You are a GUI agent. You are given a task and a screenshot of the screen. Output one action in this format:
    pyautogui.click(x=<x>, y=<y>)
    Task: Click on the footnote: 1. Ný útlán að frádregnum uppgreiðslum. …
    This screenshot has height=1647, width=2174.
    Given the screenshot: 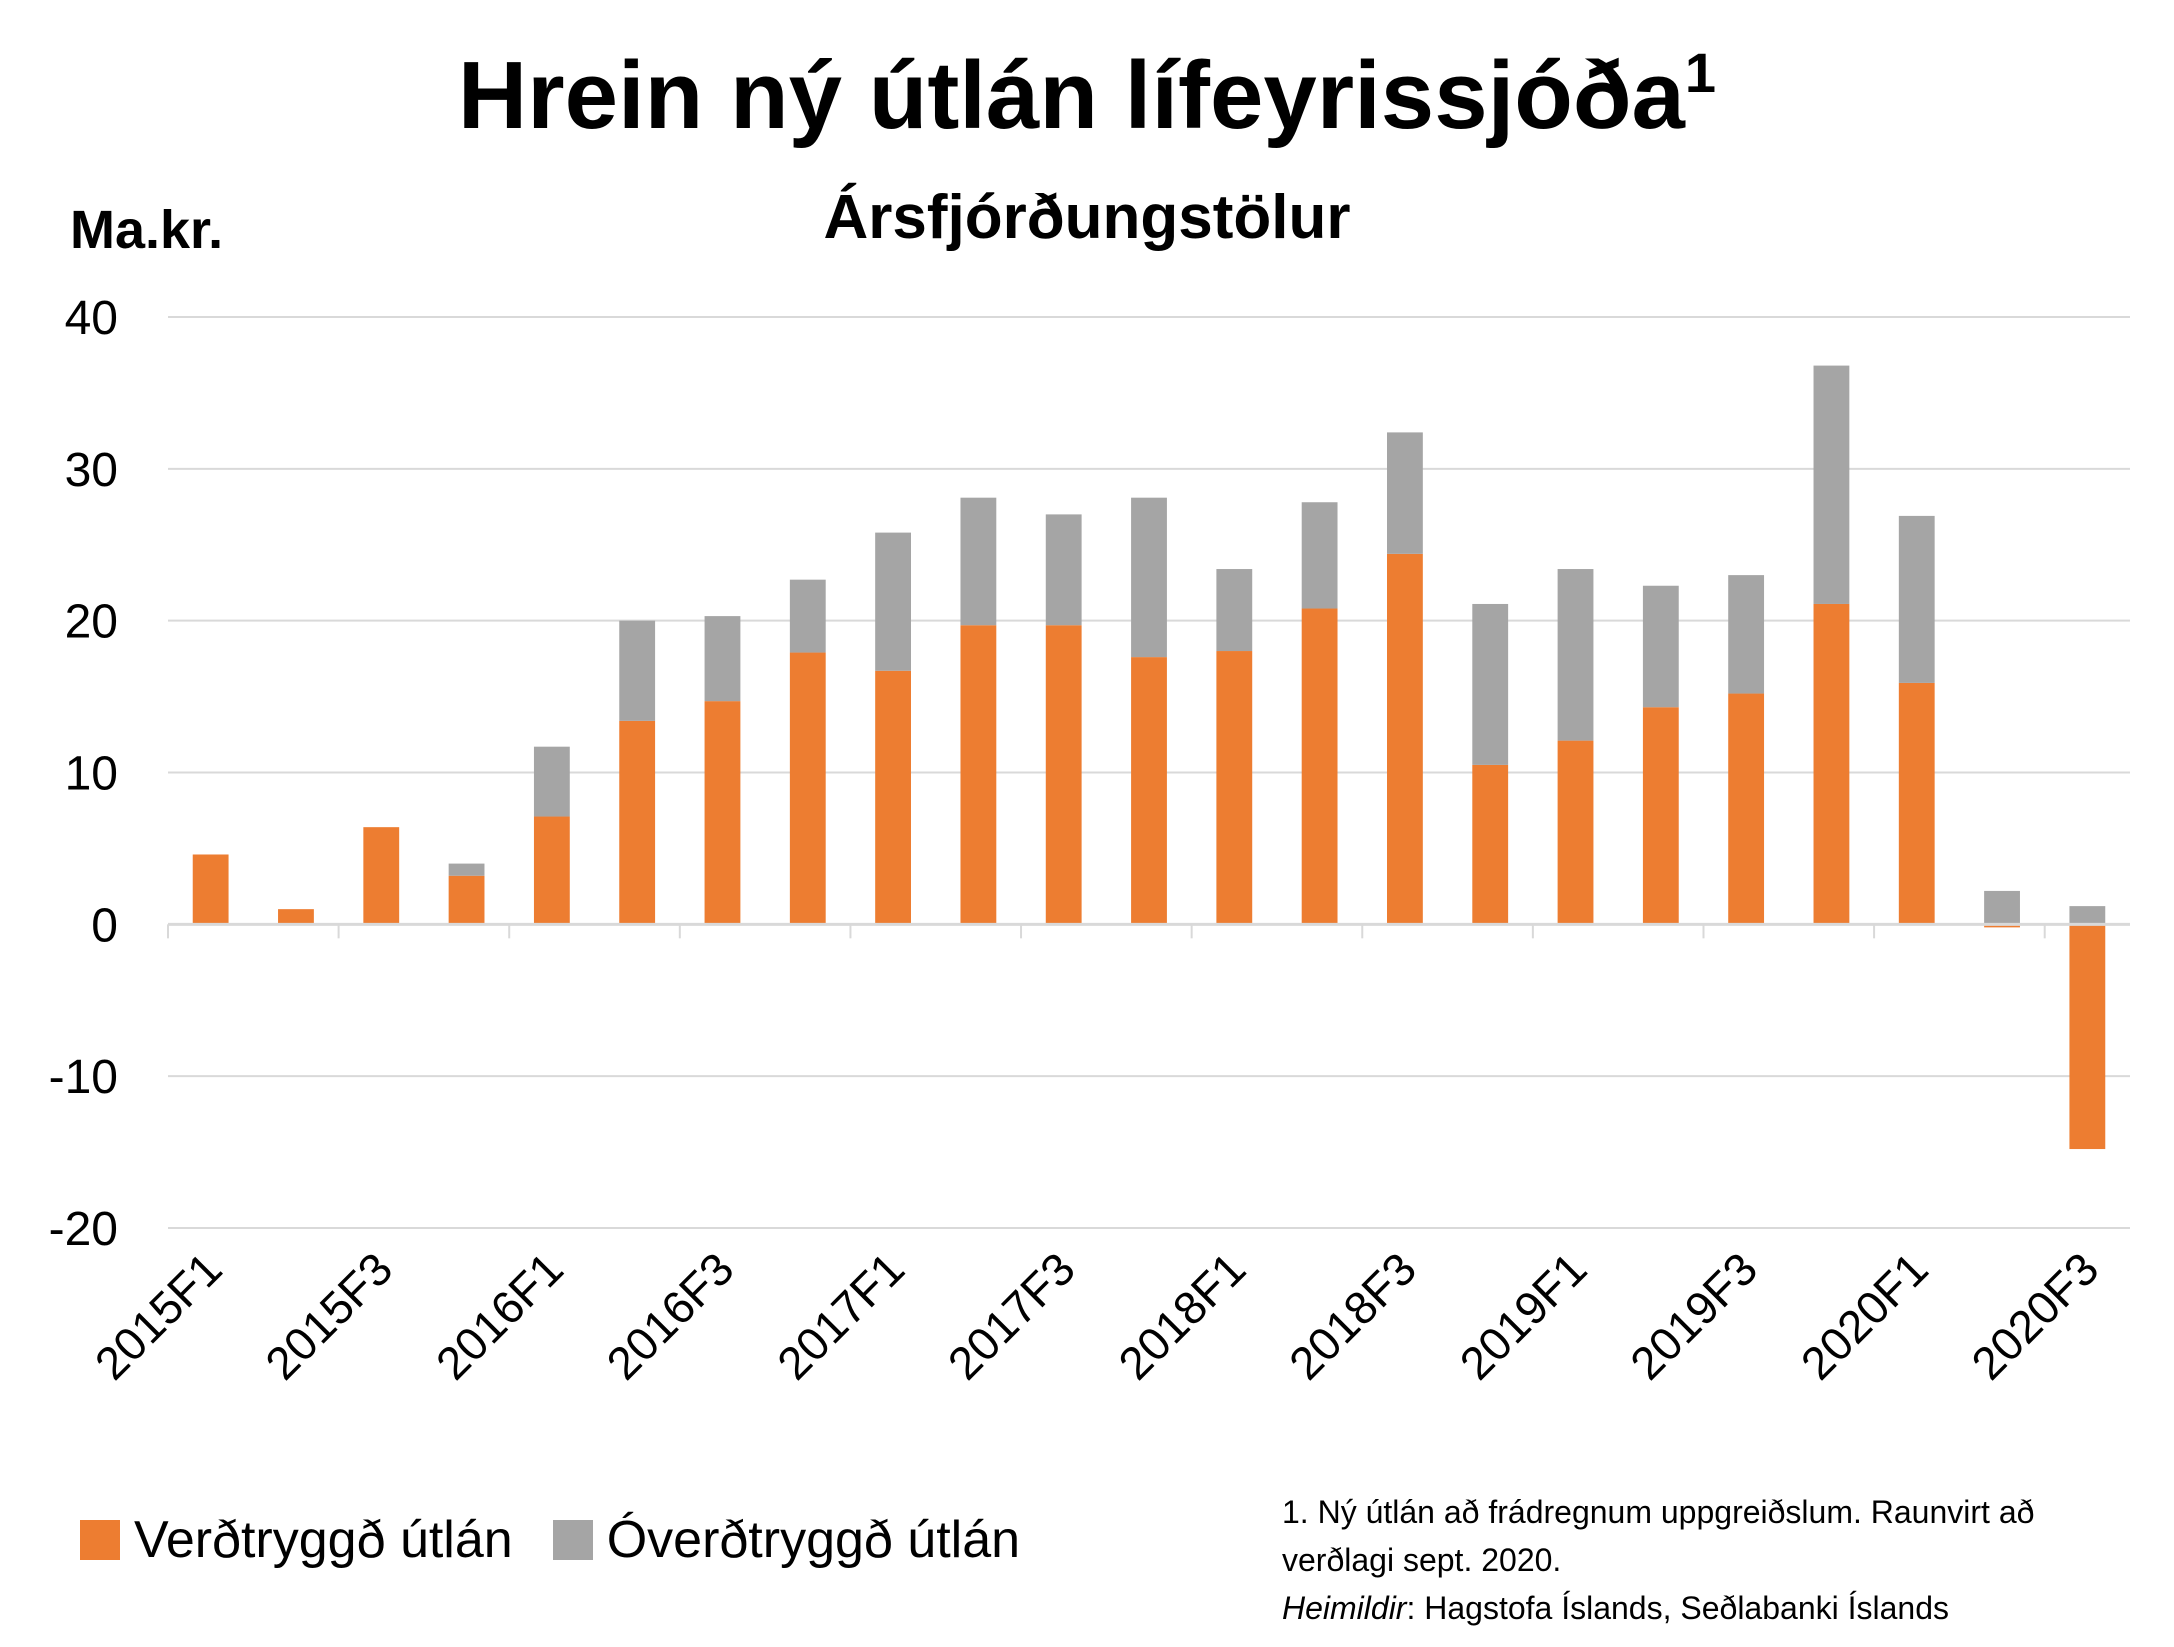 What is the action you would take?
    pyautogui.click(x=1712, y=1560)
    